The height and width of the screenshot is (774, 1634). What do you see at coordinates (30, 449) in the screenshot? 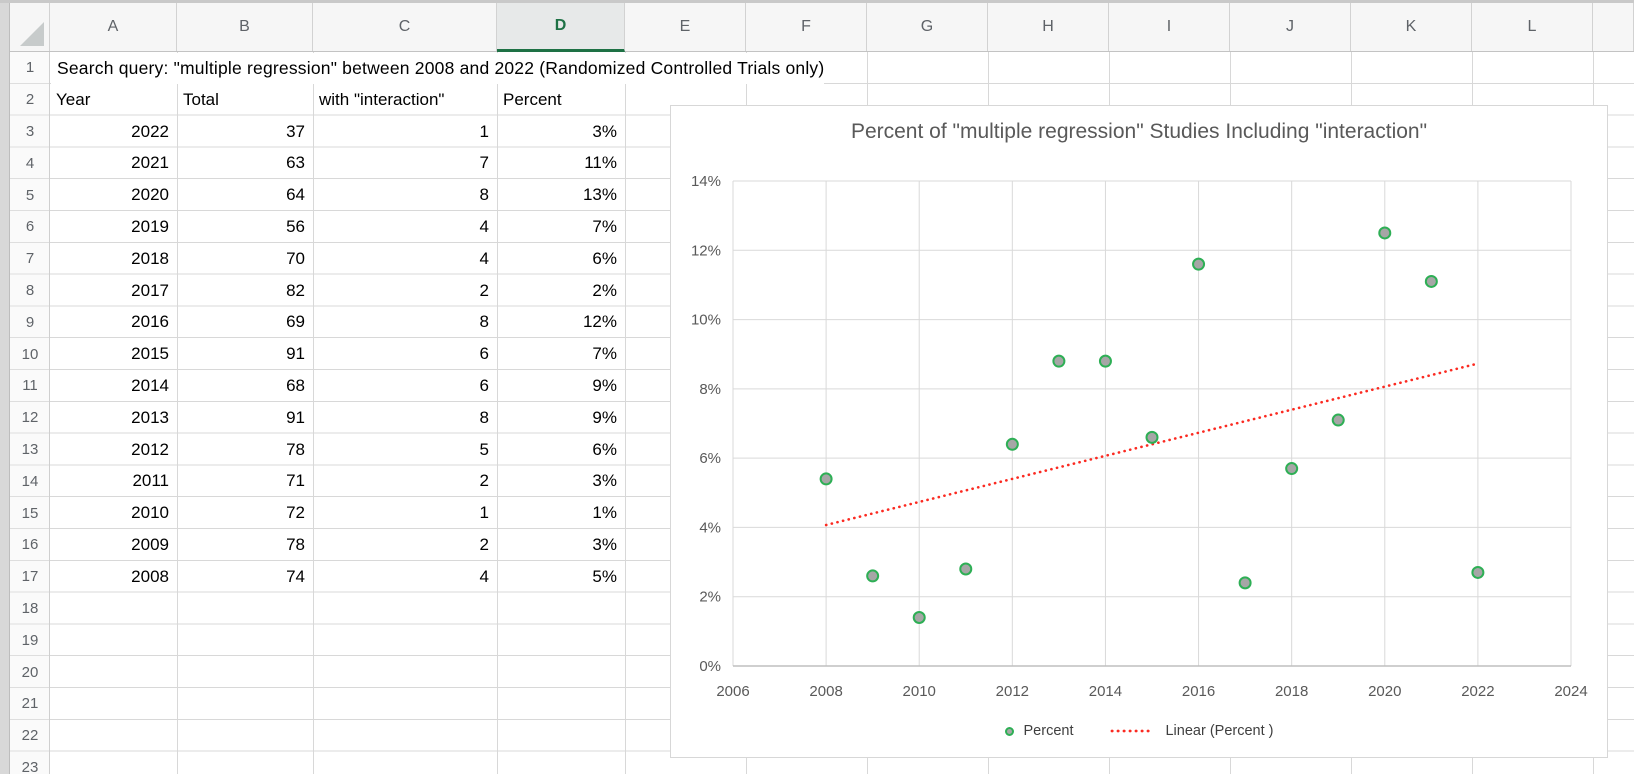
I see `row-header-13: 13` at bounding box center [30, 449].